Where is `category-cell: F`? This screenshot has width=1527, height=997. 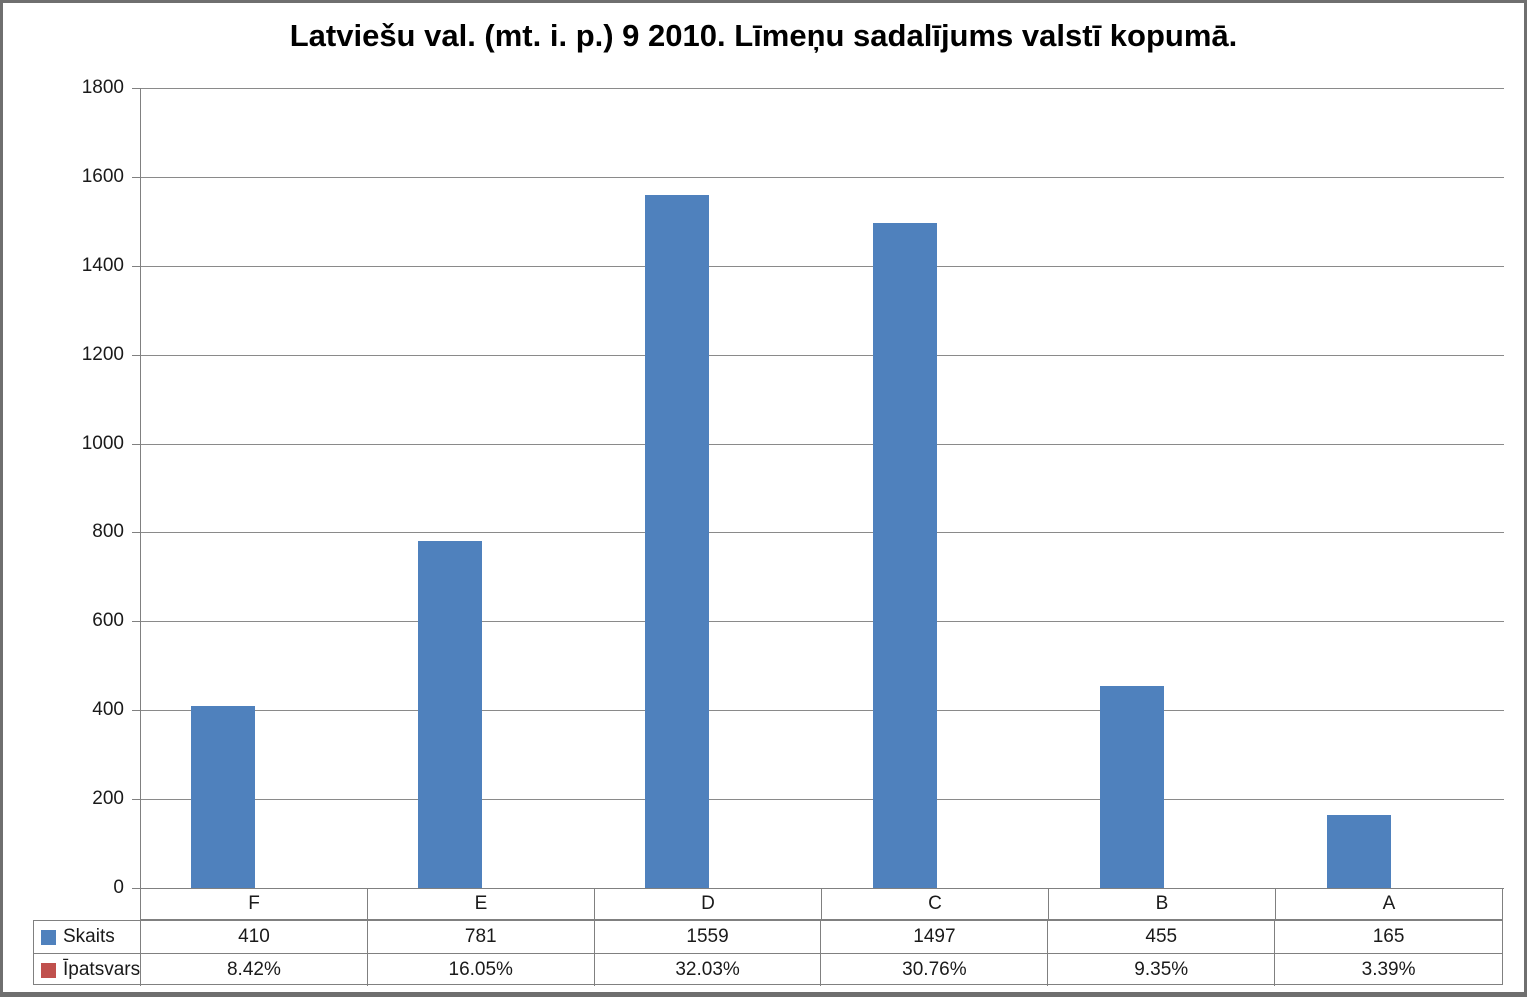 category-cell: F is located at coordinates (254, 904).